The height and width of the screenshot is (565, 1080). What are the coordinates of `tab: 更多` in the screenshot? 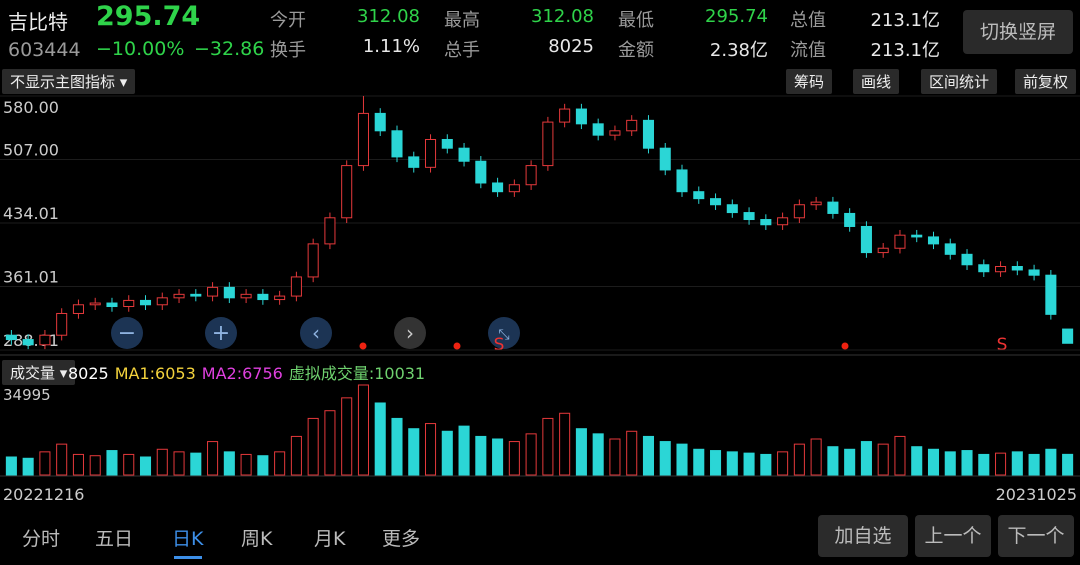 It's located at (401, 539).